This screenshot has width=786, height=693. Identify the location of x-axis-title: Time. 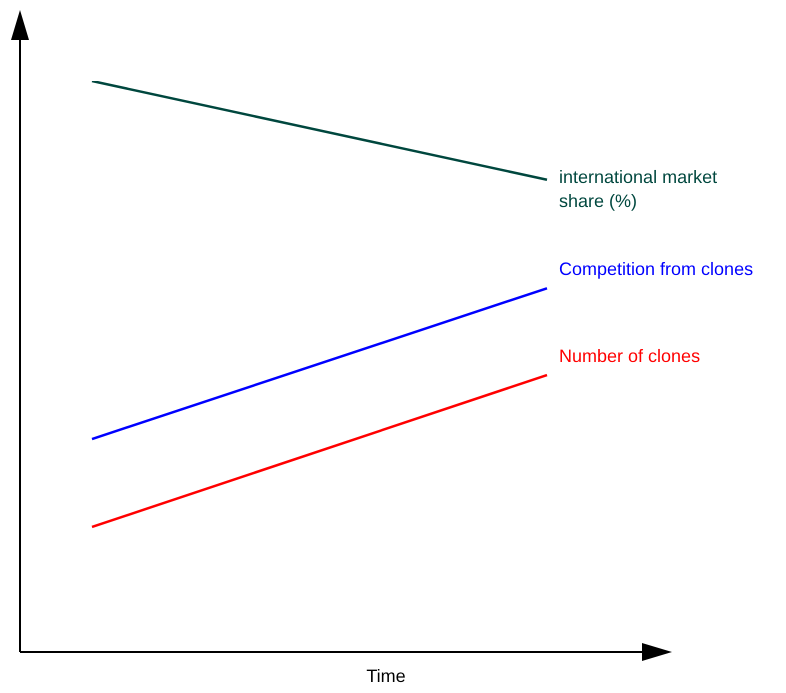
(386, 676).